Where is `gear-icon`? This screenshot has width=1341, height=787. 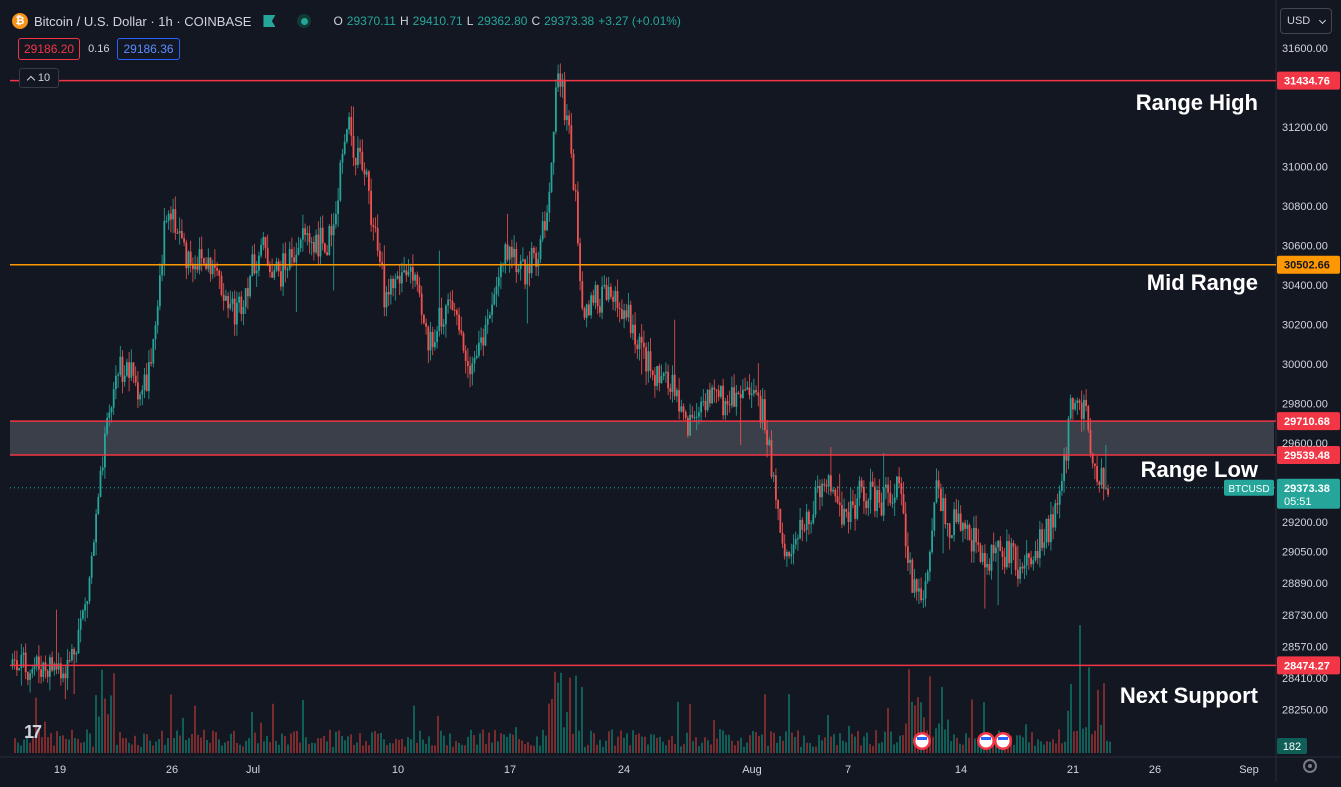 gear-icon is located at coordinates (1310, 766).